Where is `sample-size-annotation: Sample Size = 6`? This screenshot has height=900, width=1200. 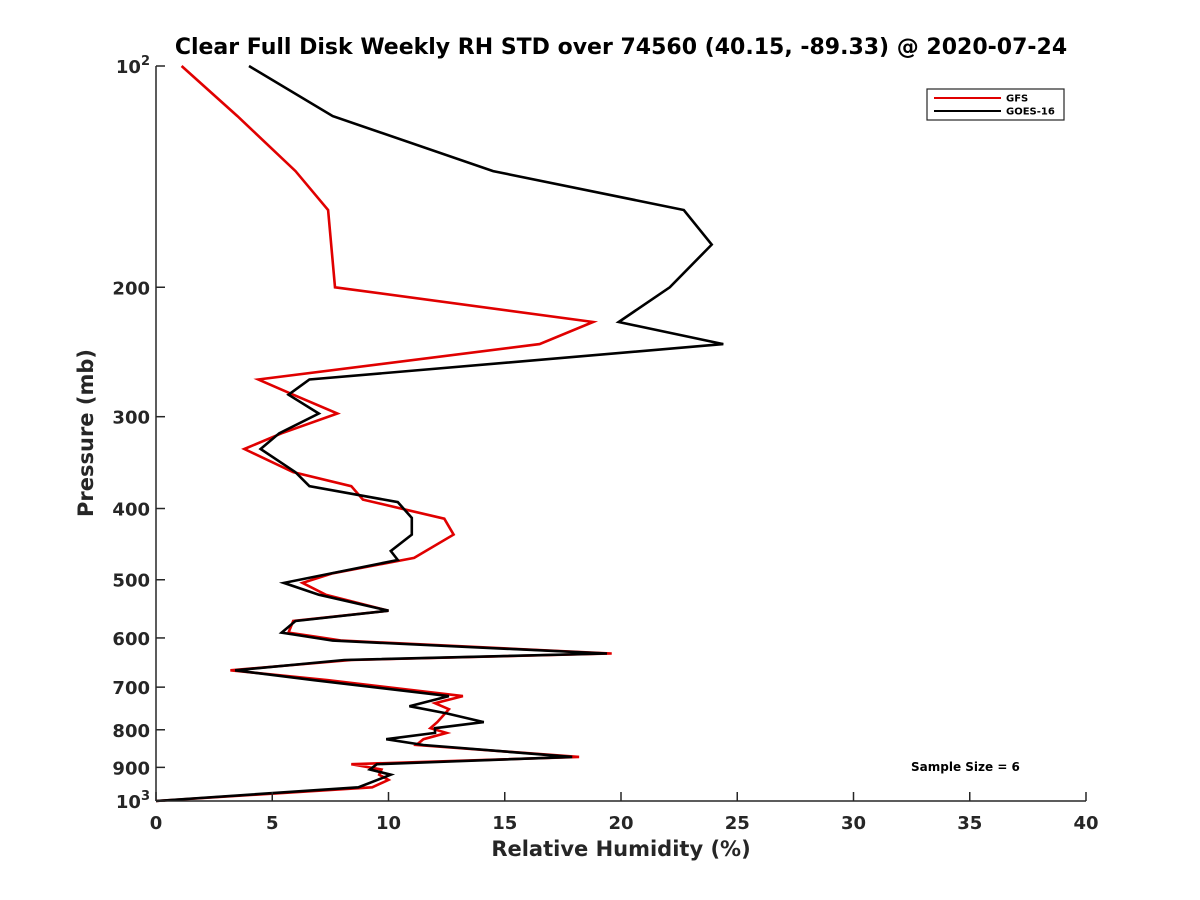 sample-size-annotation: Sample Size = 6 is located at coordinates (965, 767).